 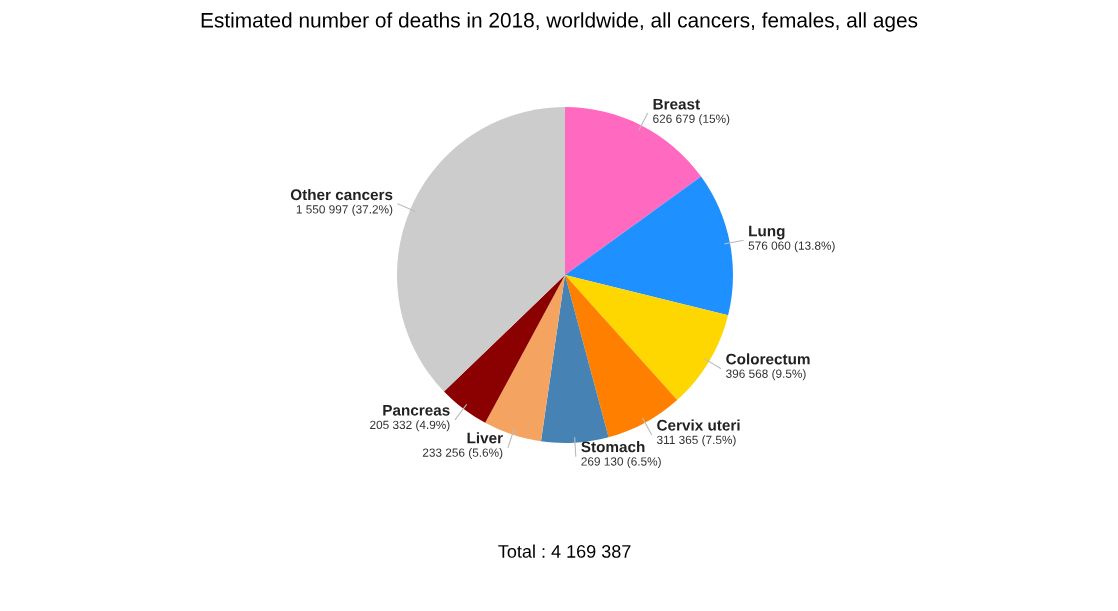 What do you see at coordinates (462, 454) in the screenshot?
I see `data-label: 233 256 (5.6%)` at bounding box center [462, 454].